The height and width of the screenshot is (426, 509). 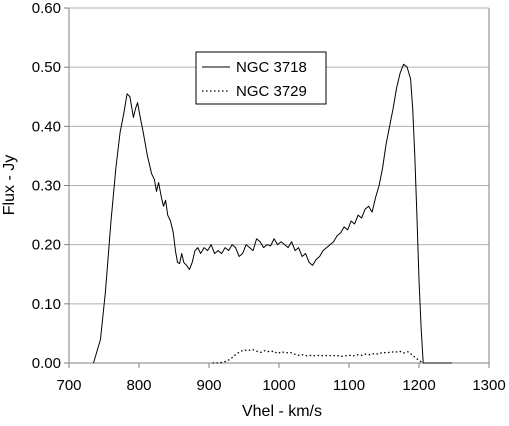 I want to click on y-tick-label: 0.50, so click(x=46, y=67).